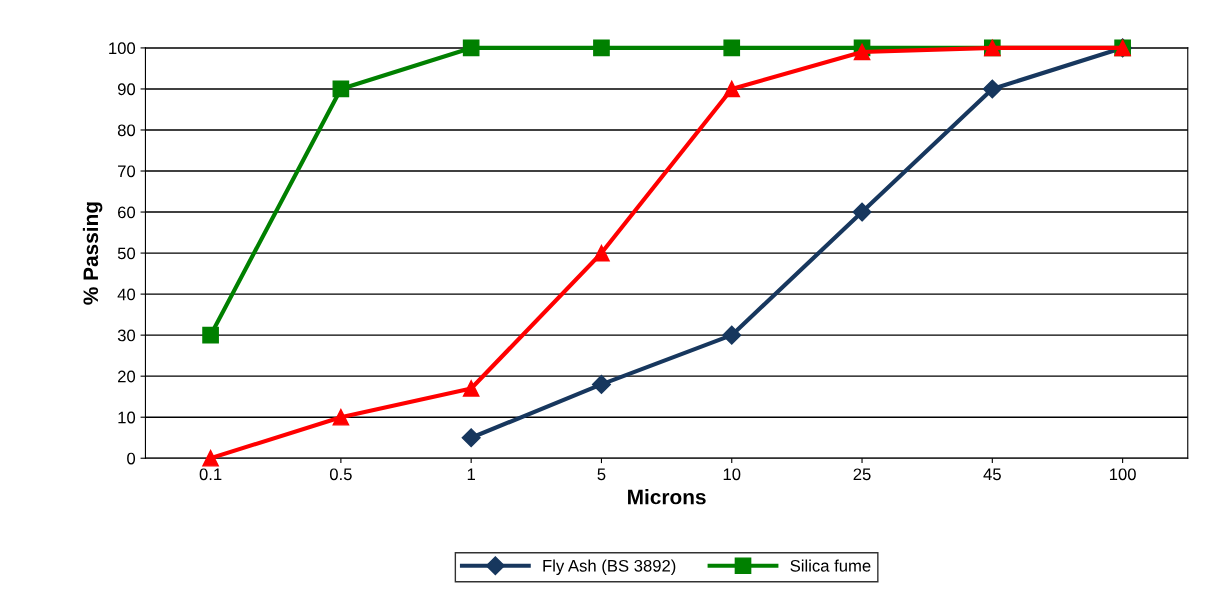  Describe the element at coordinates (92, 253) in the screenshot. I see `y-axis-title: % Passing` at that location.